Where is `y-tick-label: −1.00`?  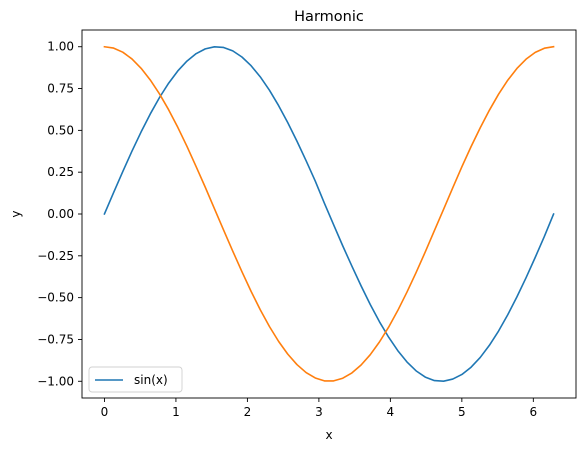
y-tick-label: −1.00 is located at coordinates (55, 381).